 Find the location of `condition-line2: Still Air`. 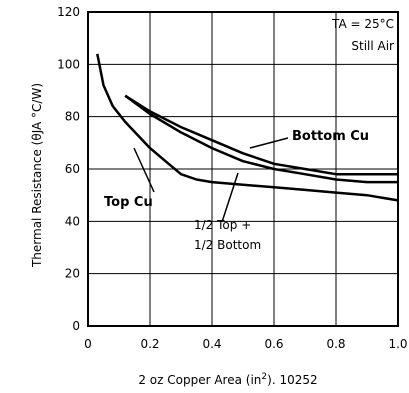

condition-line2: Still Air is located at coordinates (372, 46).